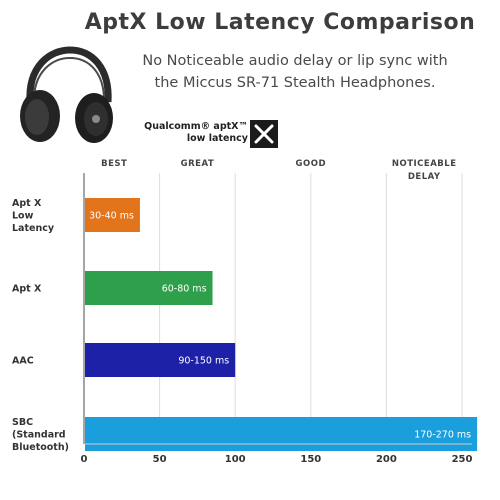 This screenshot has width=500, height=500. Describe the element at coordinates (295, 83) in the screenshot. I see `subtitle-line-2: the Miccus SR-71 Stealth Headphones.` at that location.